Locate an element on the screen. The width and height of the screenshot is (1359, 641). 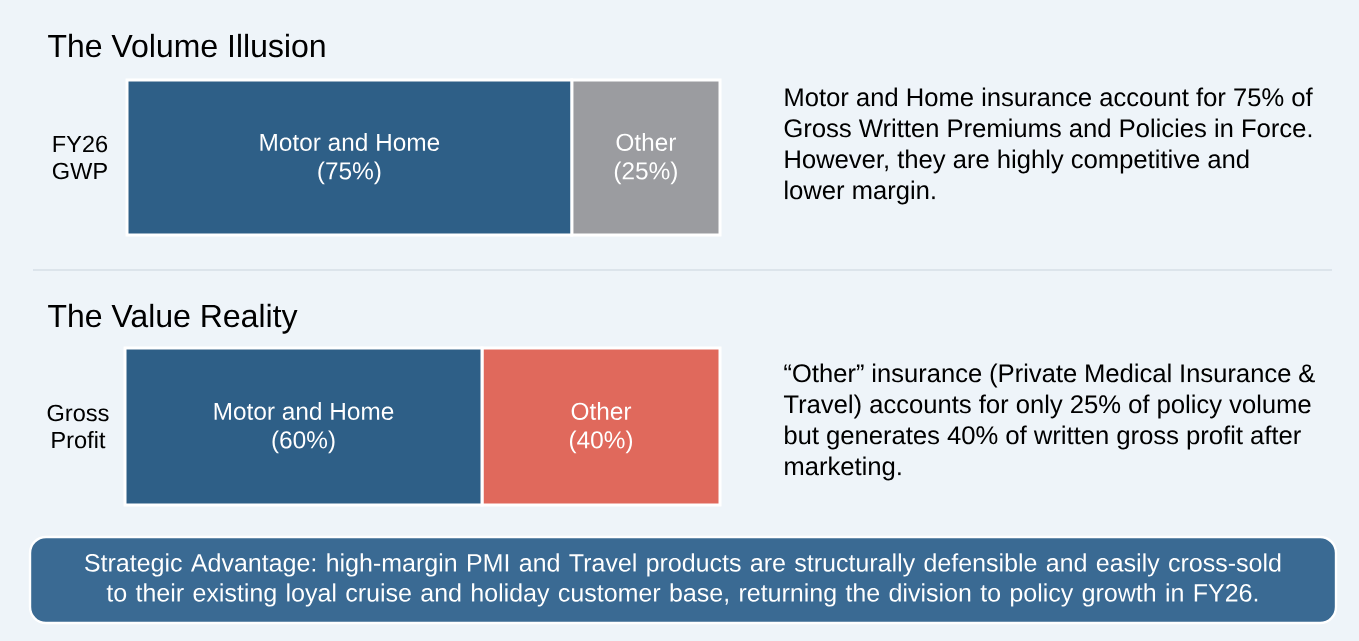
y-tick-label: FY26 GWP is located at coordinates (80, 157).